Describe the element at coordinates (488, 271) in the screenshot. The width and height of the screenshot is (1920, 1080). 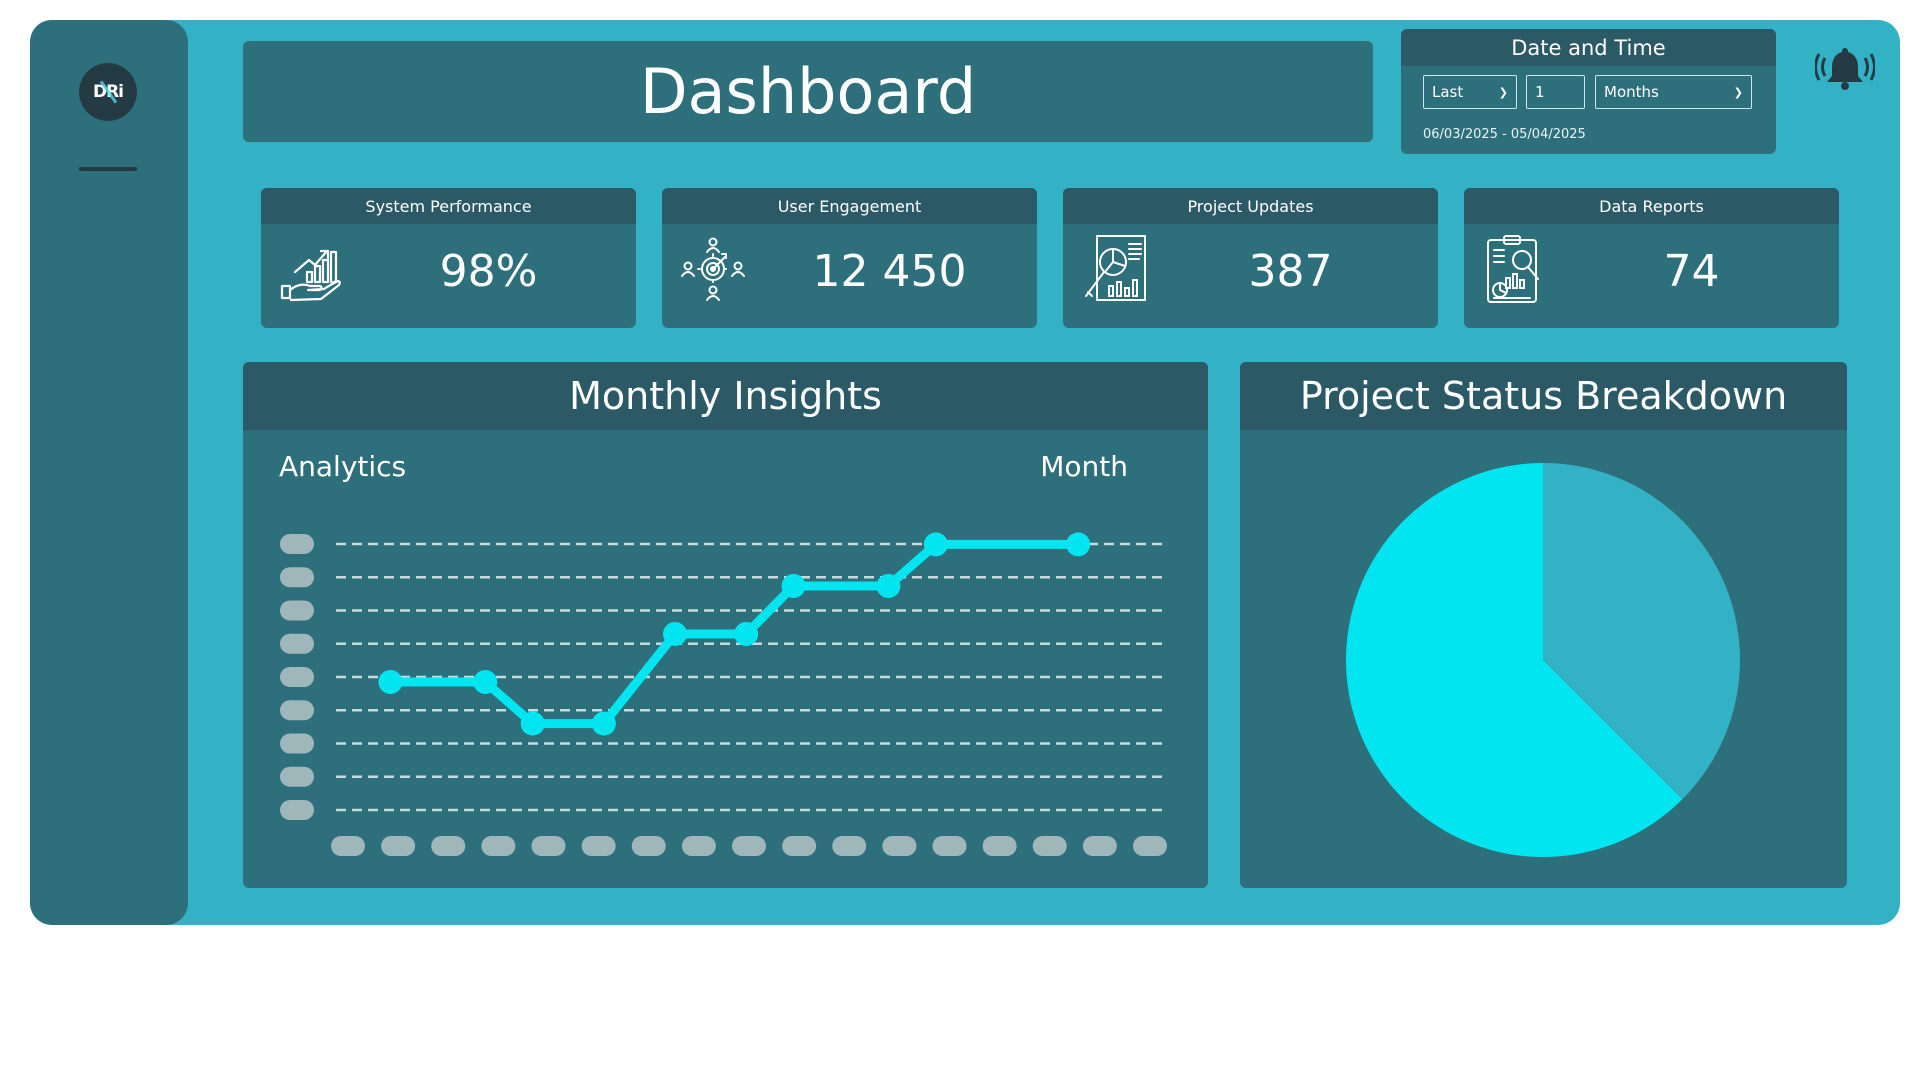
I see `kpi-value: 98%` at that location.